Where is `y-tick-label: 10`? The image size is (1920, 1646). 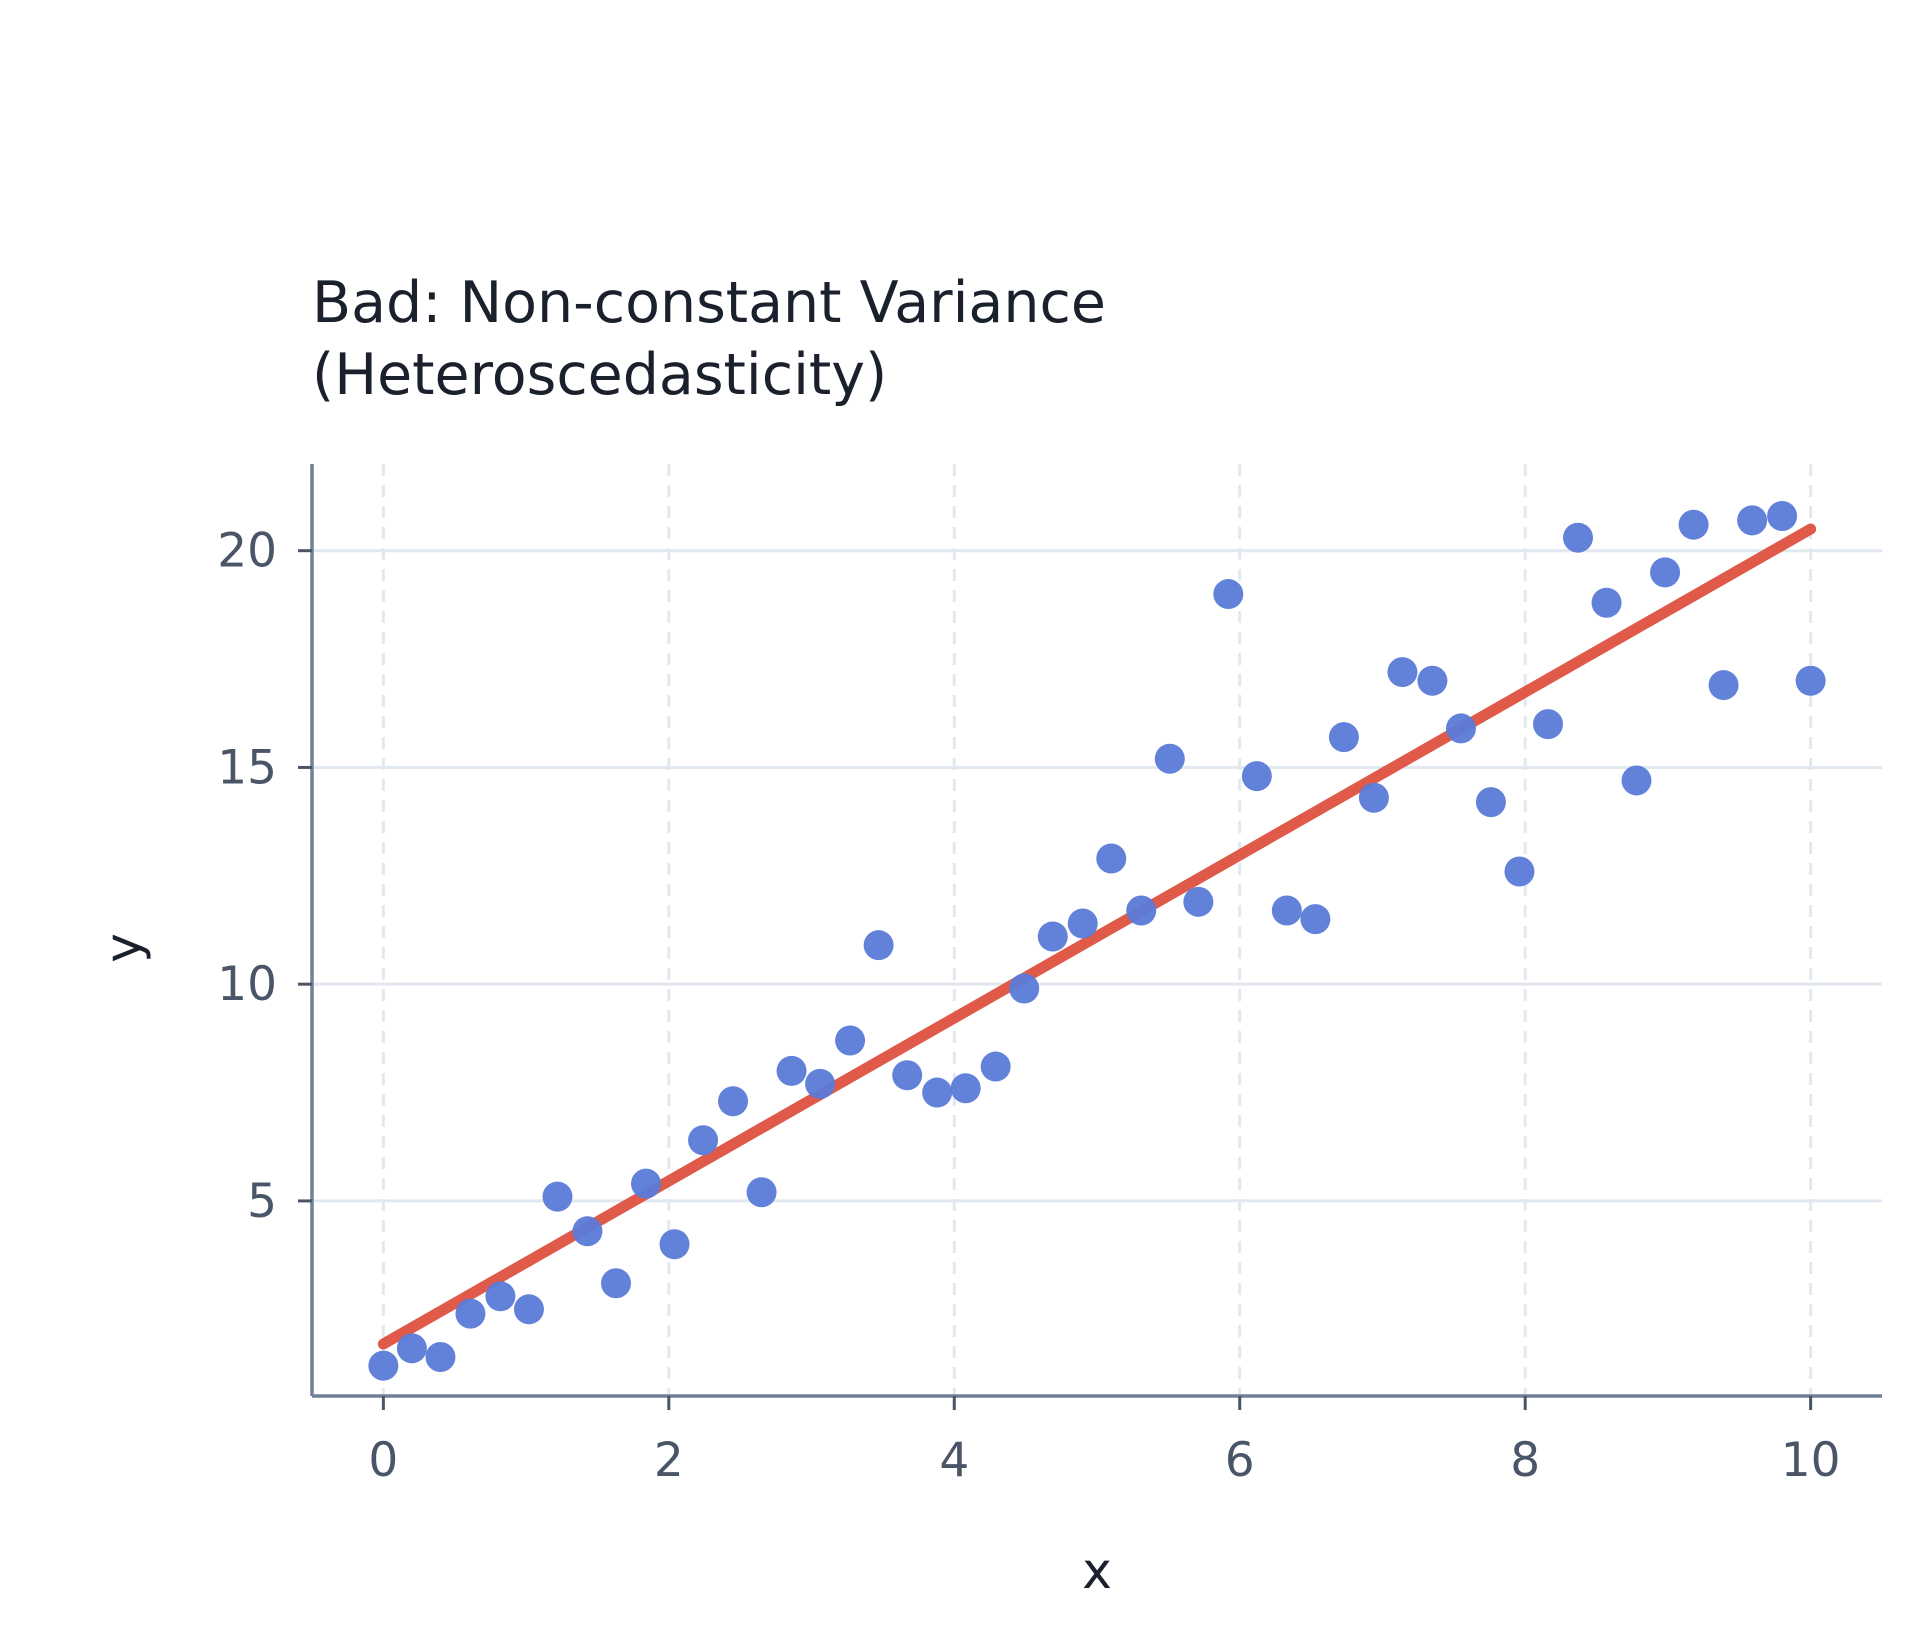 y-tick-label: 10 is located at coordinates (247, 984).